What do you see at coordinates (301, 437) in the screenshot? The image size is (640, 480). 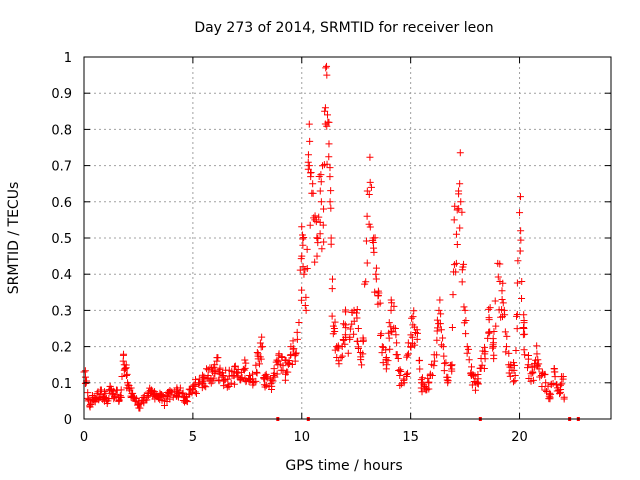 I see `x-tick-label: 10` at bounding box center [301, 437].